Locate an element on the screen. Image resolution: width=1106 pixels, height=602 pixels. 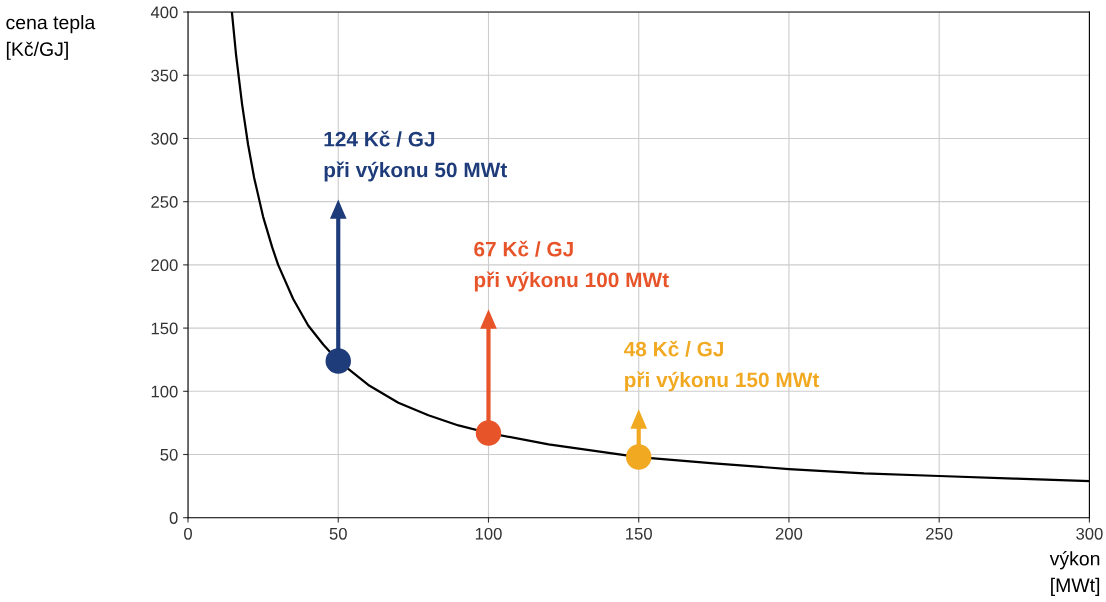
y-tick-label: 300 is located at coordinates (164, 138).